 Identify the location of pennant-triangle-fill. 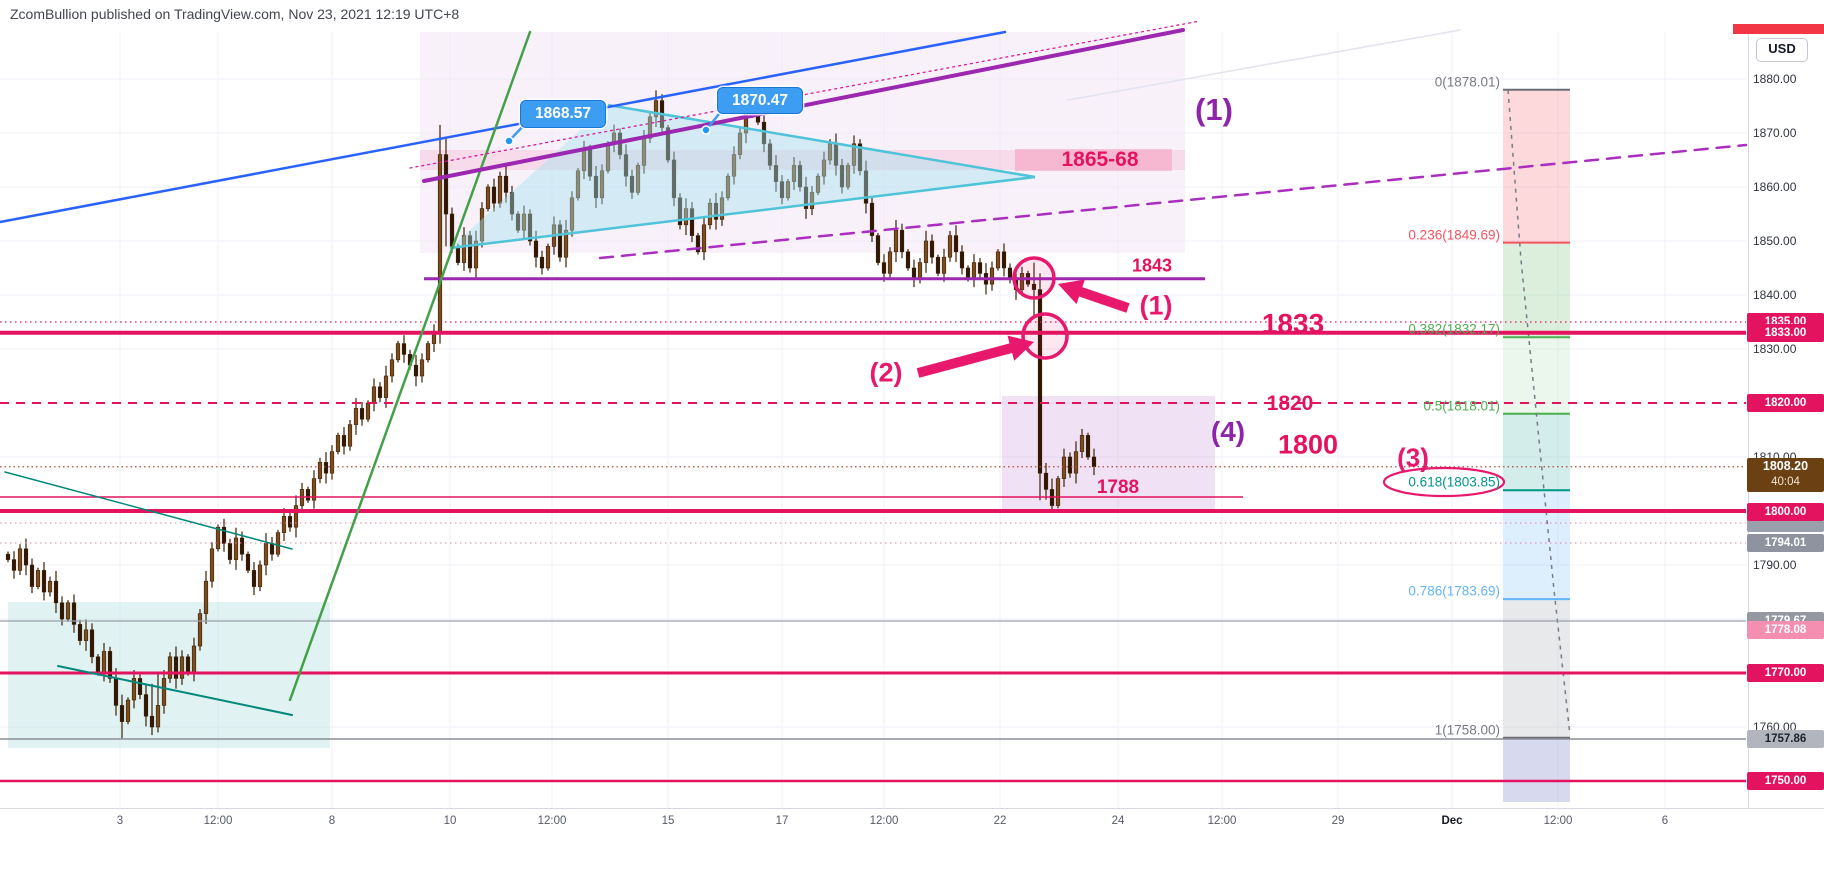
(742, 176).